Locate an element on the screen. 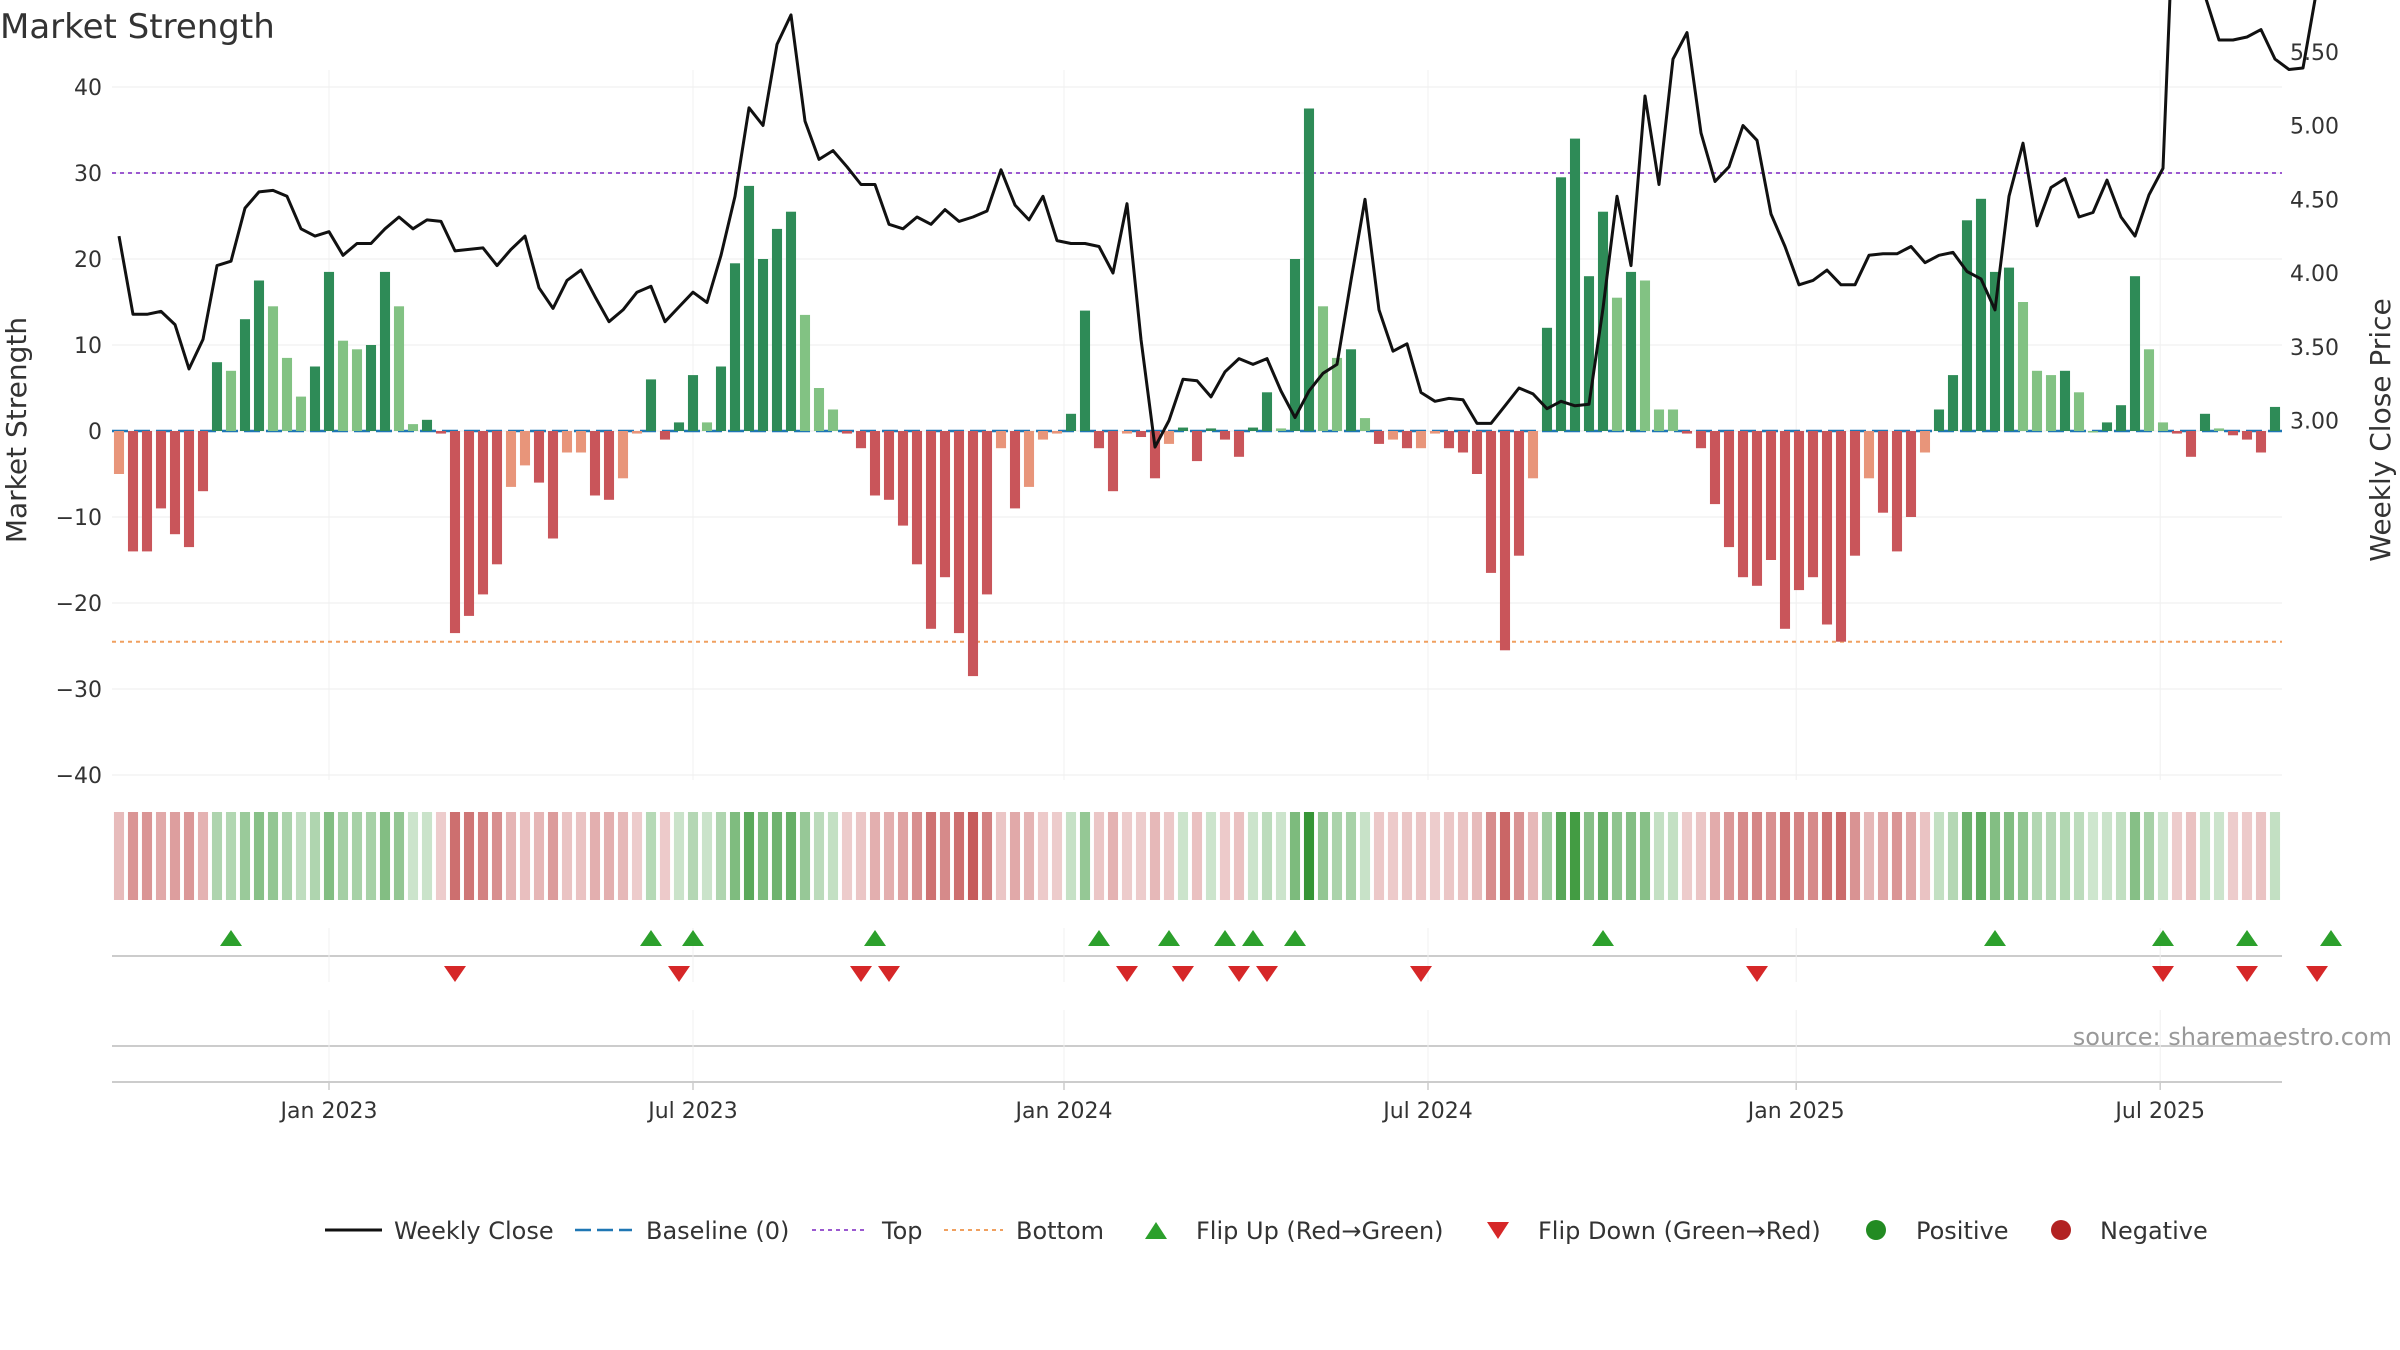  y2-tick-label: 5.00 is located at coordinates (2314, 127).